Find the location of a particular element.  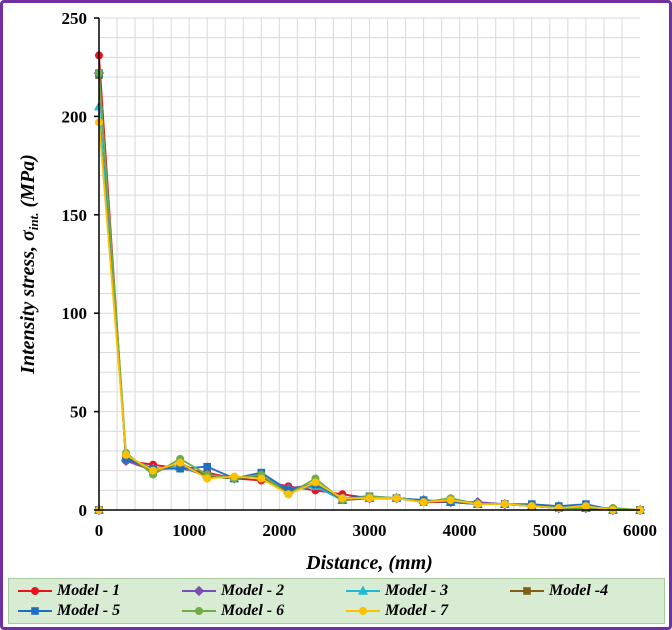

legend-item: Model - 5 is located at coordinates (68, 611).